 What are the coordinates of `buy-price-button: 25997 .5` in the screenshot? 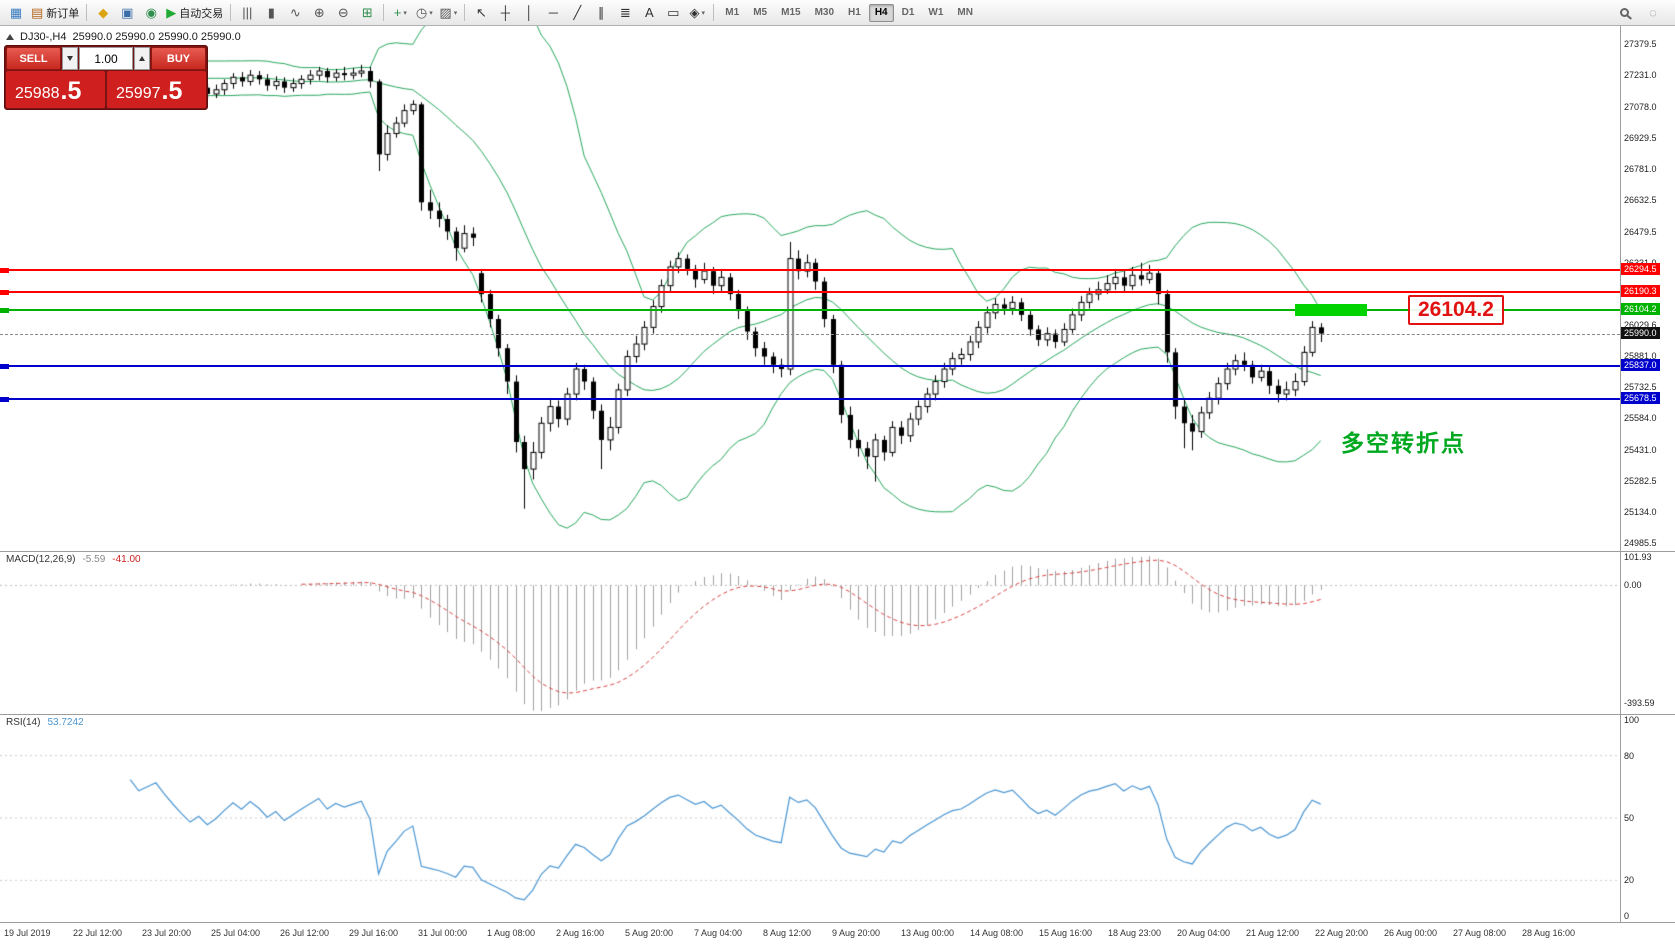 It's located at (156, 89).